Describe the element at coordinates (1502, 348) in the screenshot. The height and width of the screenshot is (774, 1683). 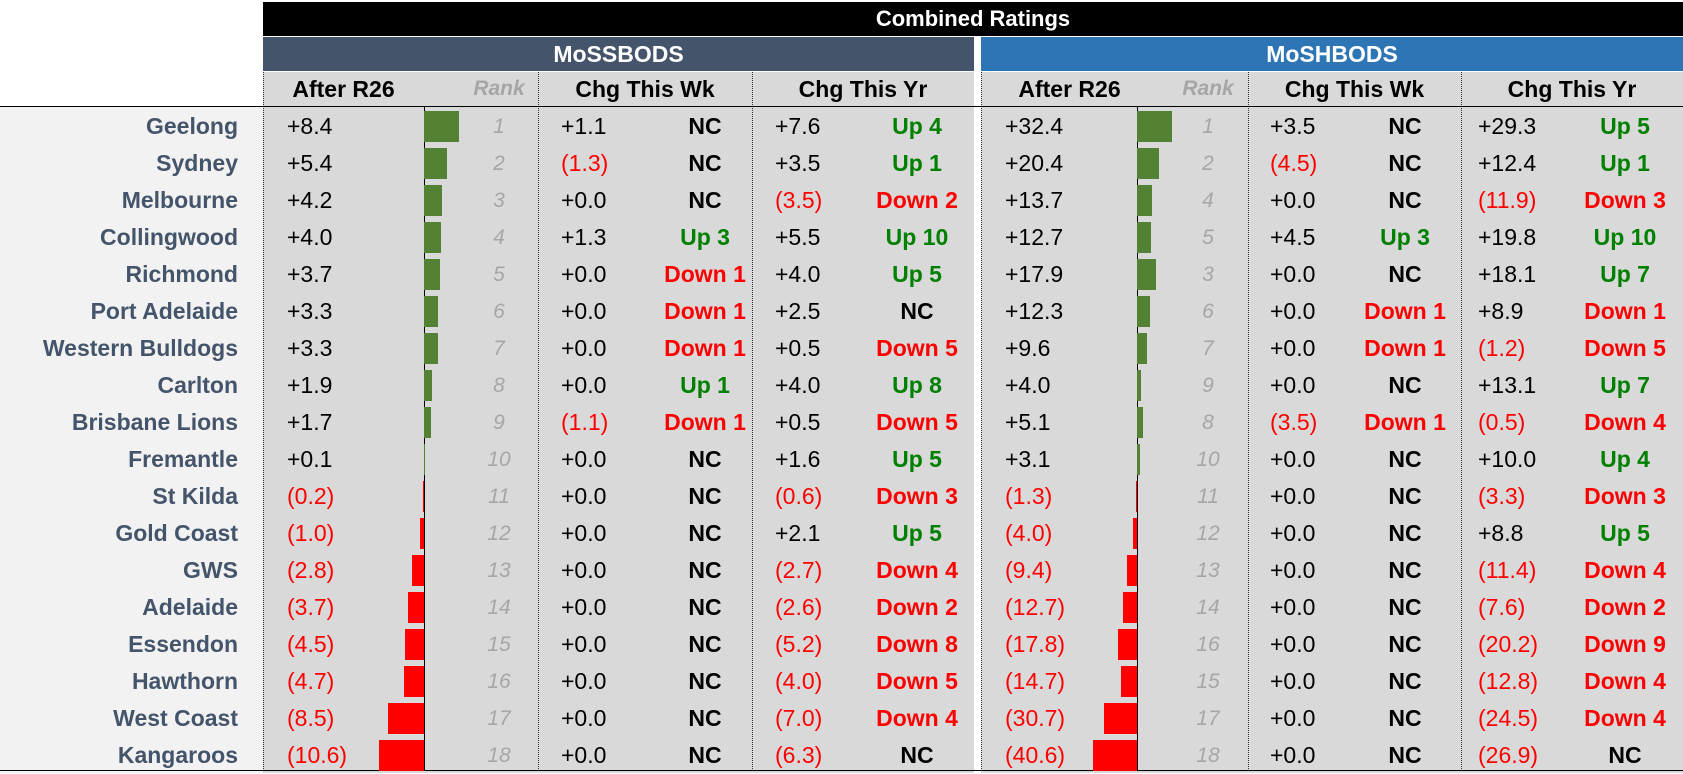
I see `moshbods-chg-yr-value: (1.2)` at that location.